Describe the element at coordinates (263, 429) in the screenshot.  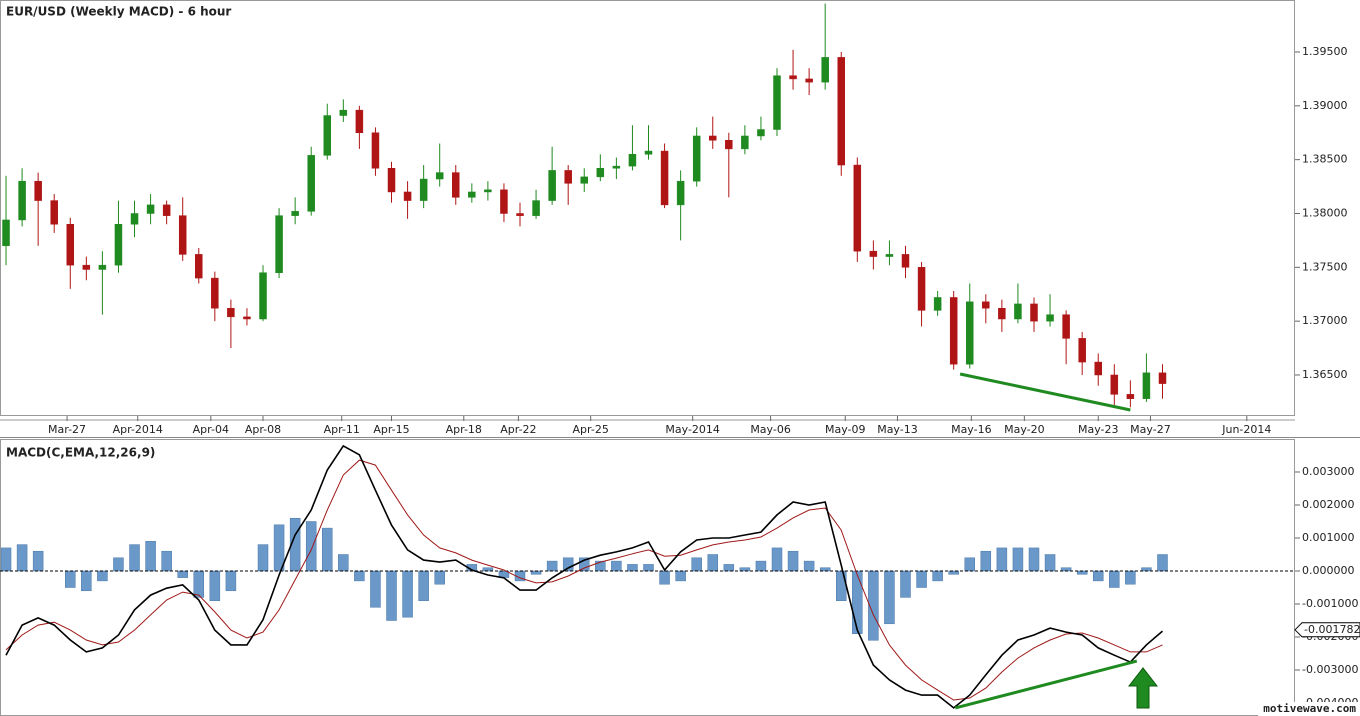
I see `x-tick-label: Apr-08` at that location.